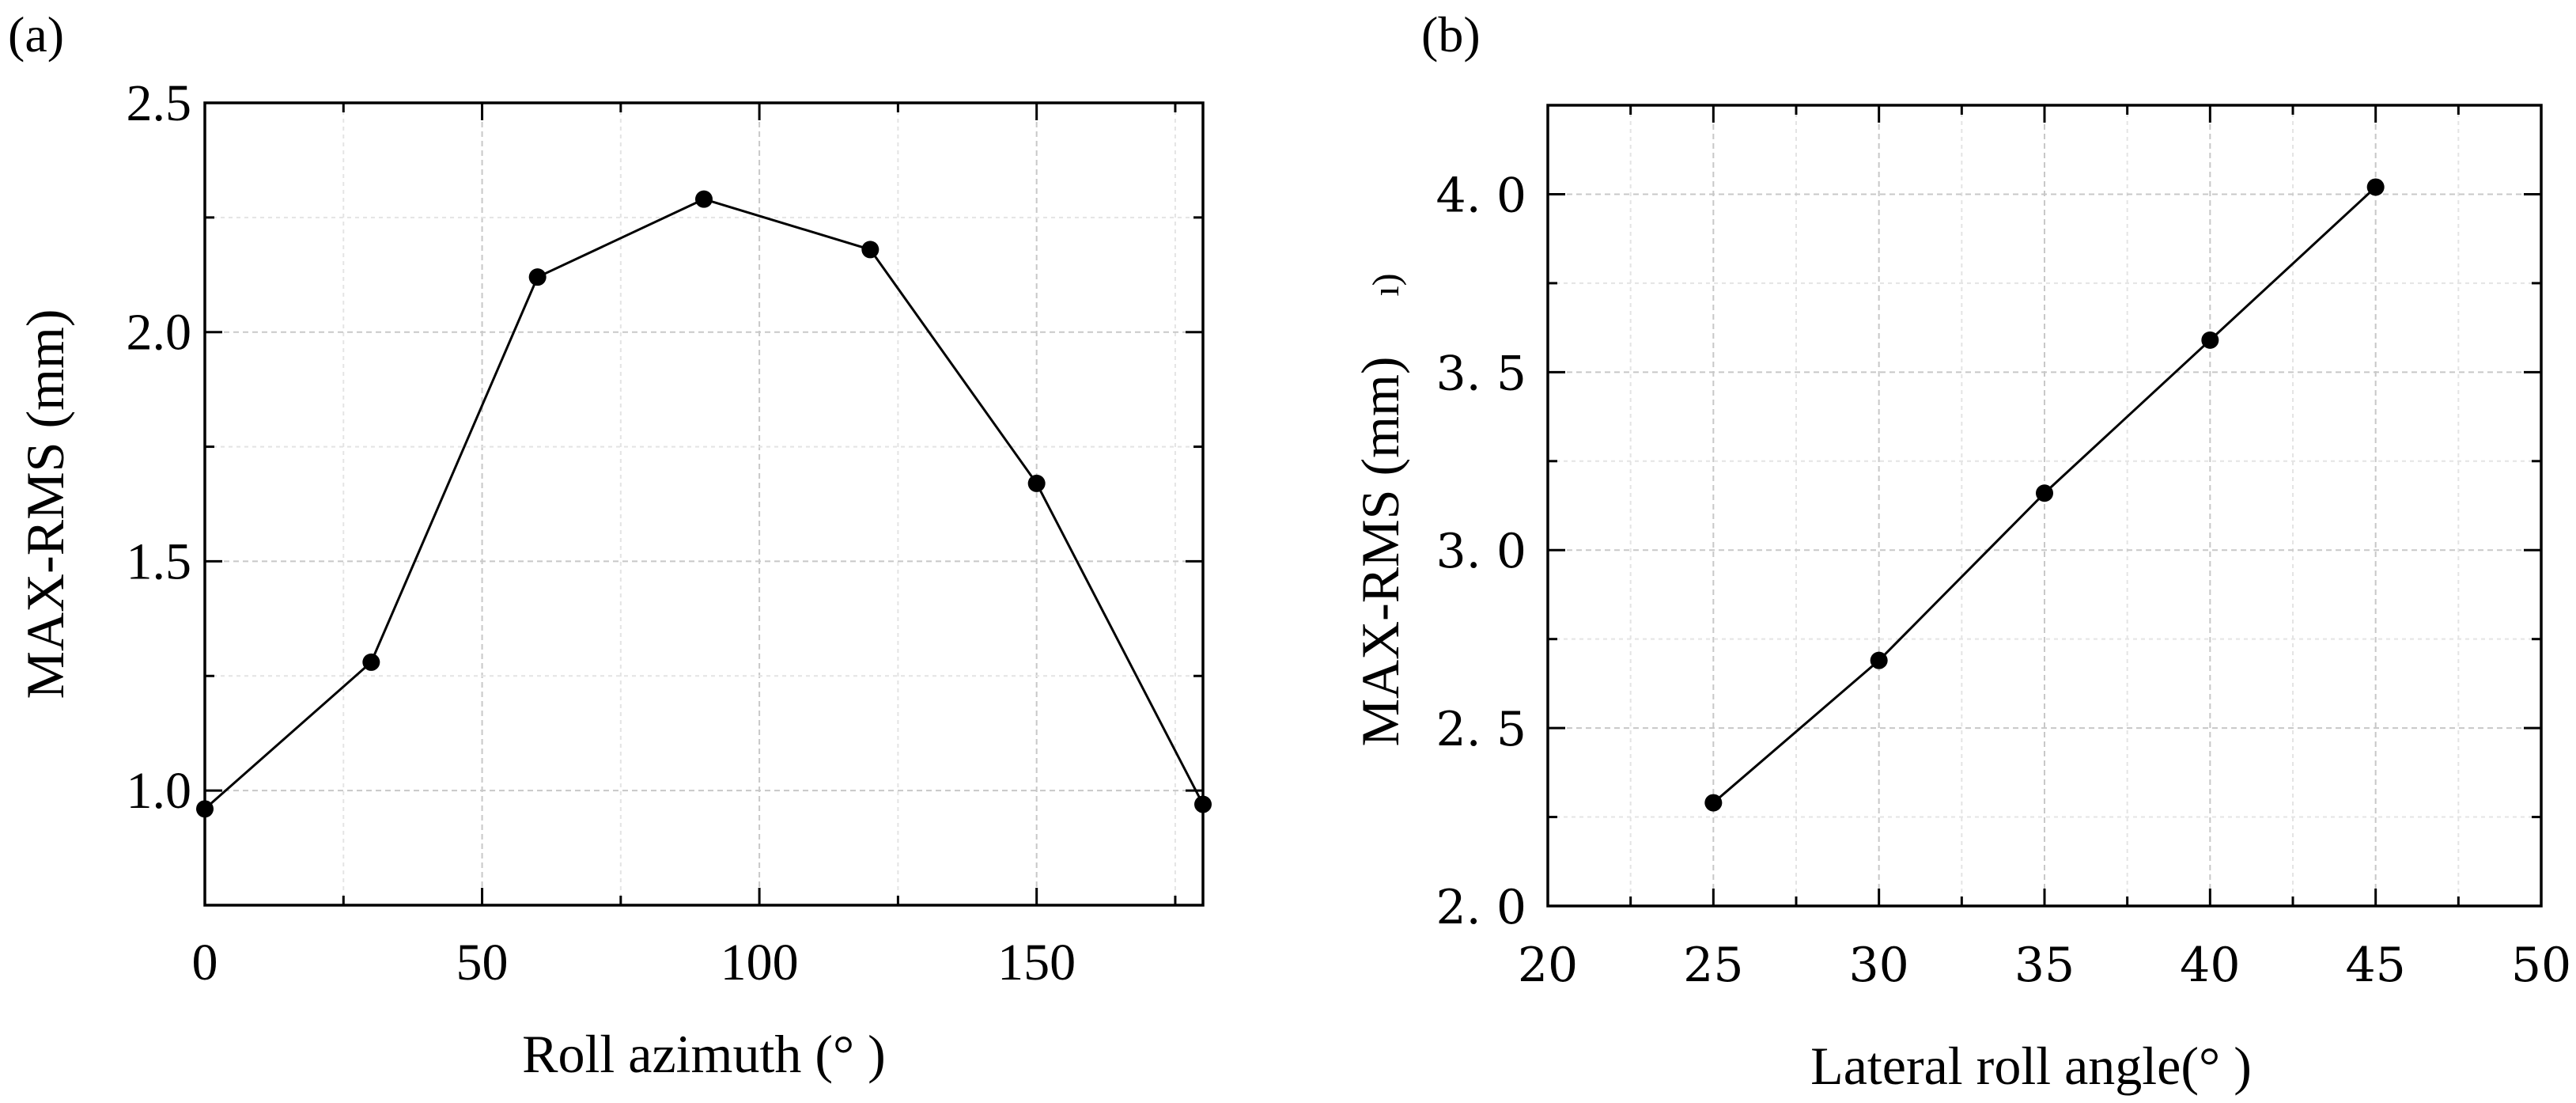  I want to click on x-axis-title-a: Roll azimuth (° ), so click(704, 1054).